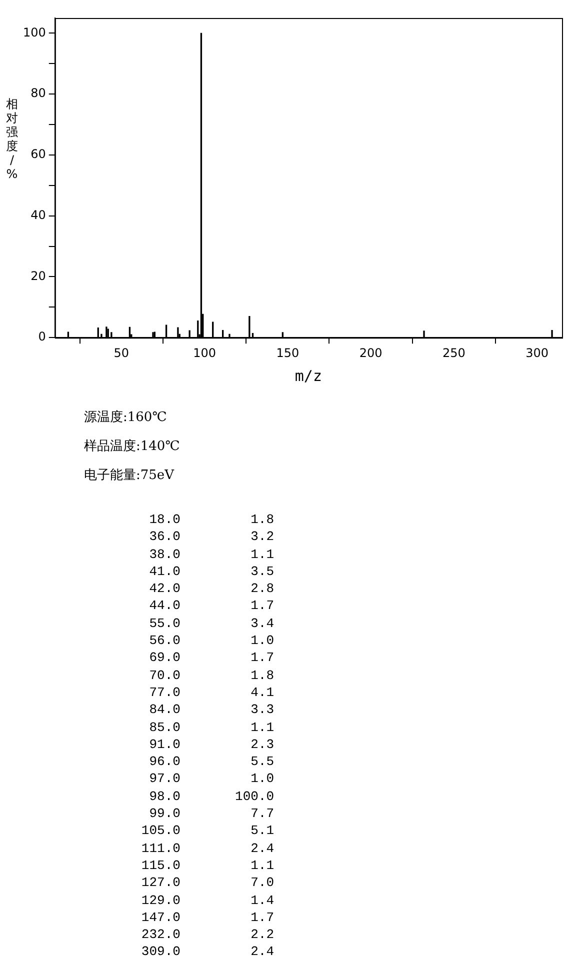 The height and width of the screenshot is (961, 570). I want to click on text: 97.0 1.0, so click(212, 779).